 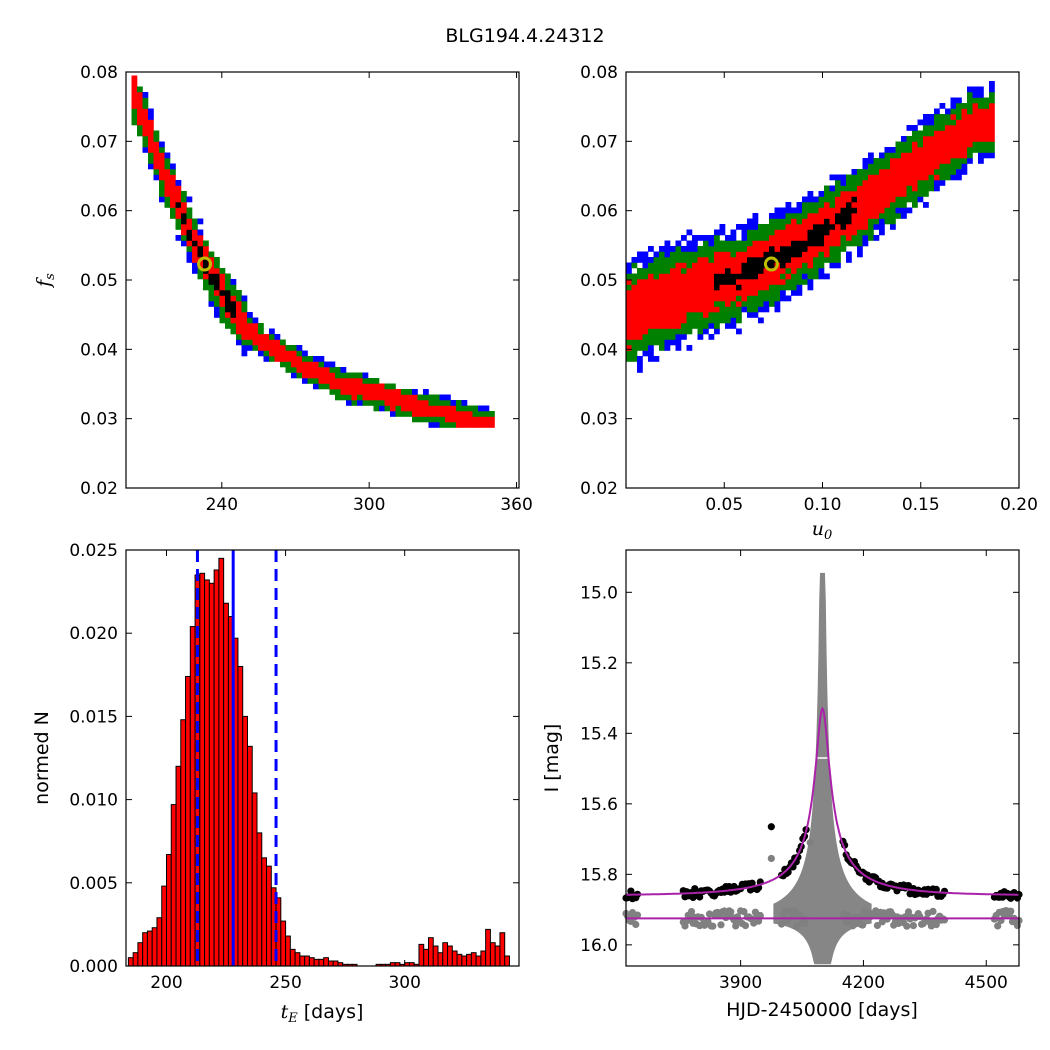 I want to click on light-curve-ytick-label: 15.6, so click(x=599, y=805).